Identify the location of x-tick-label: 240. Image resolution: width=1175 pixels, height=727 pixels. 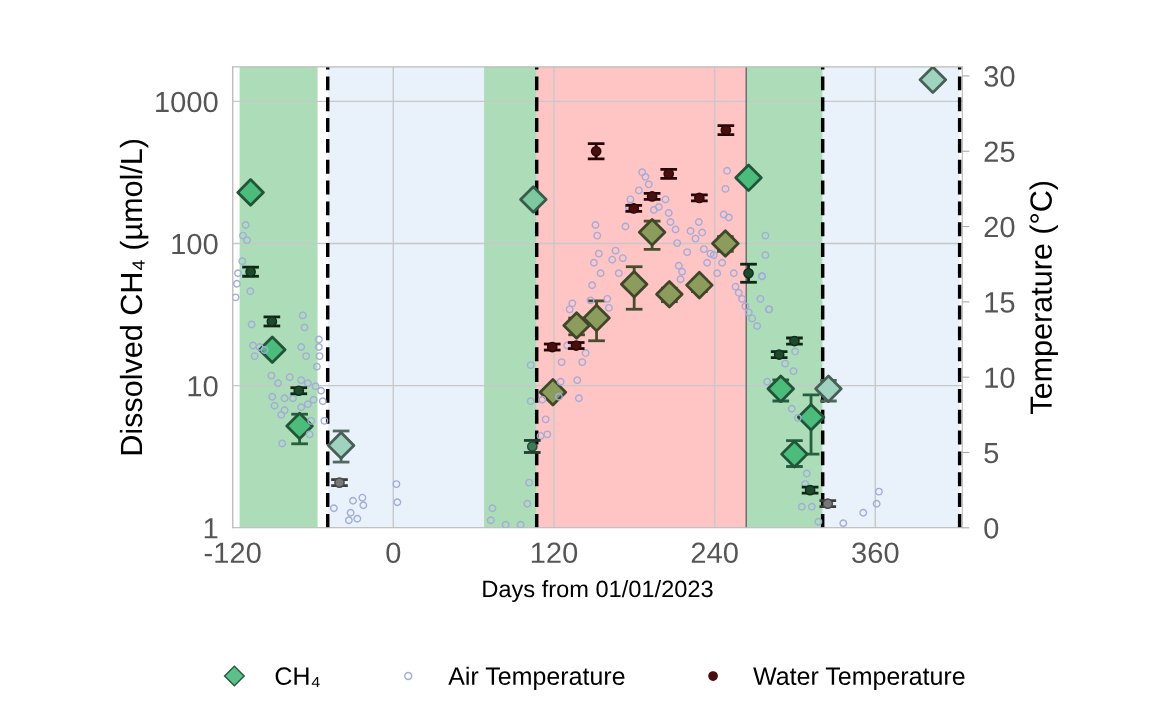
(714, 553).